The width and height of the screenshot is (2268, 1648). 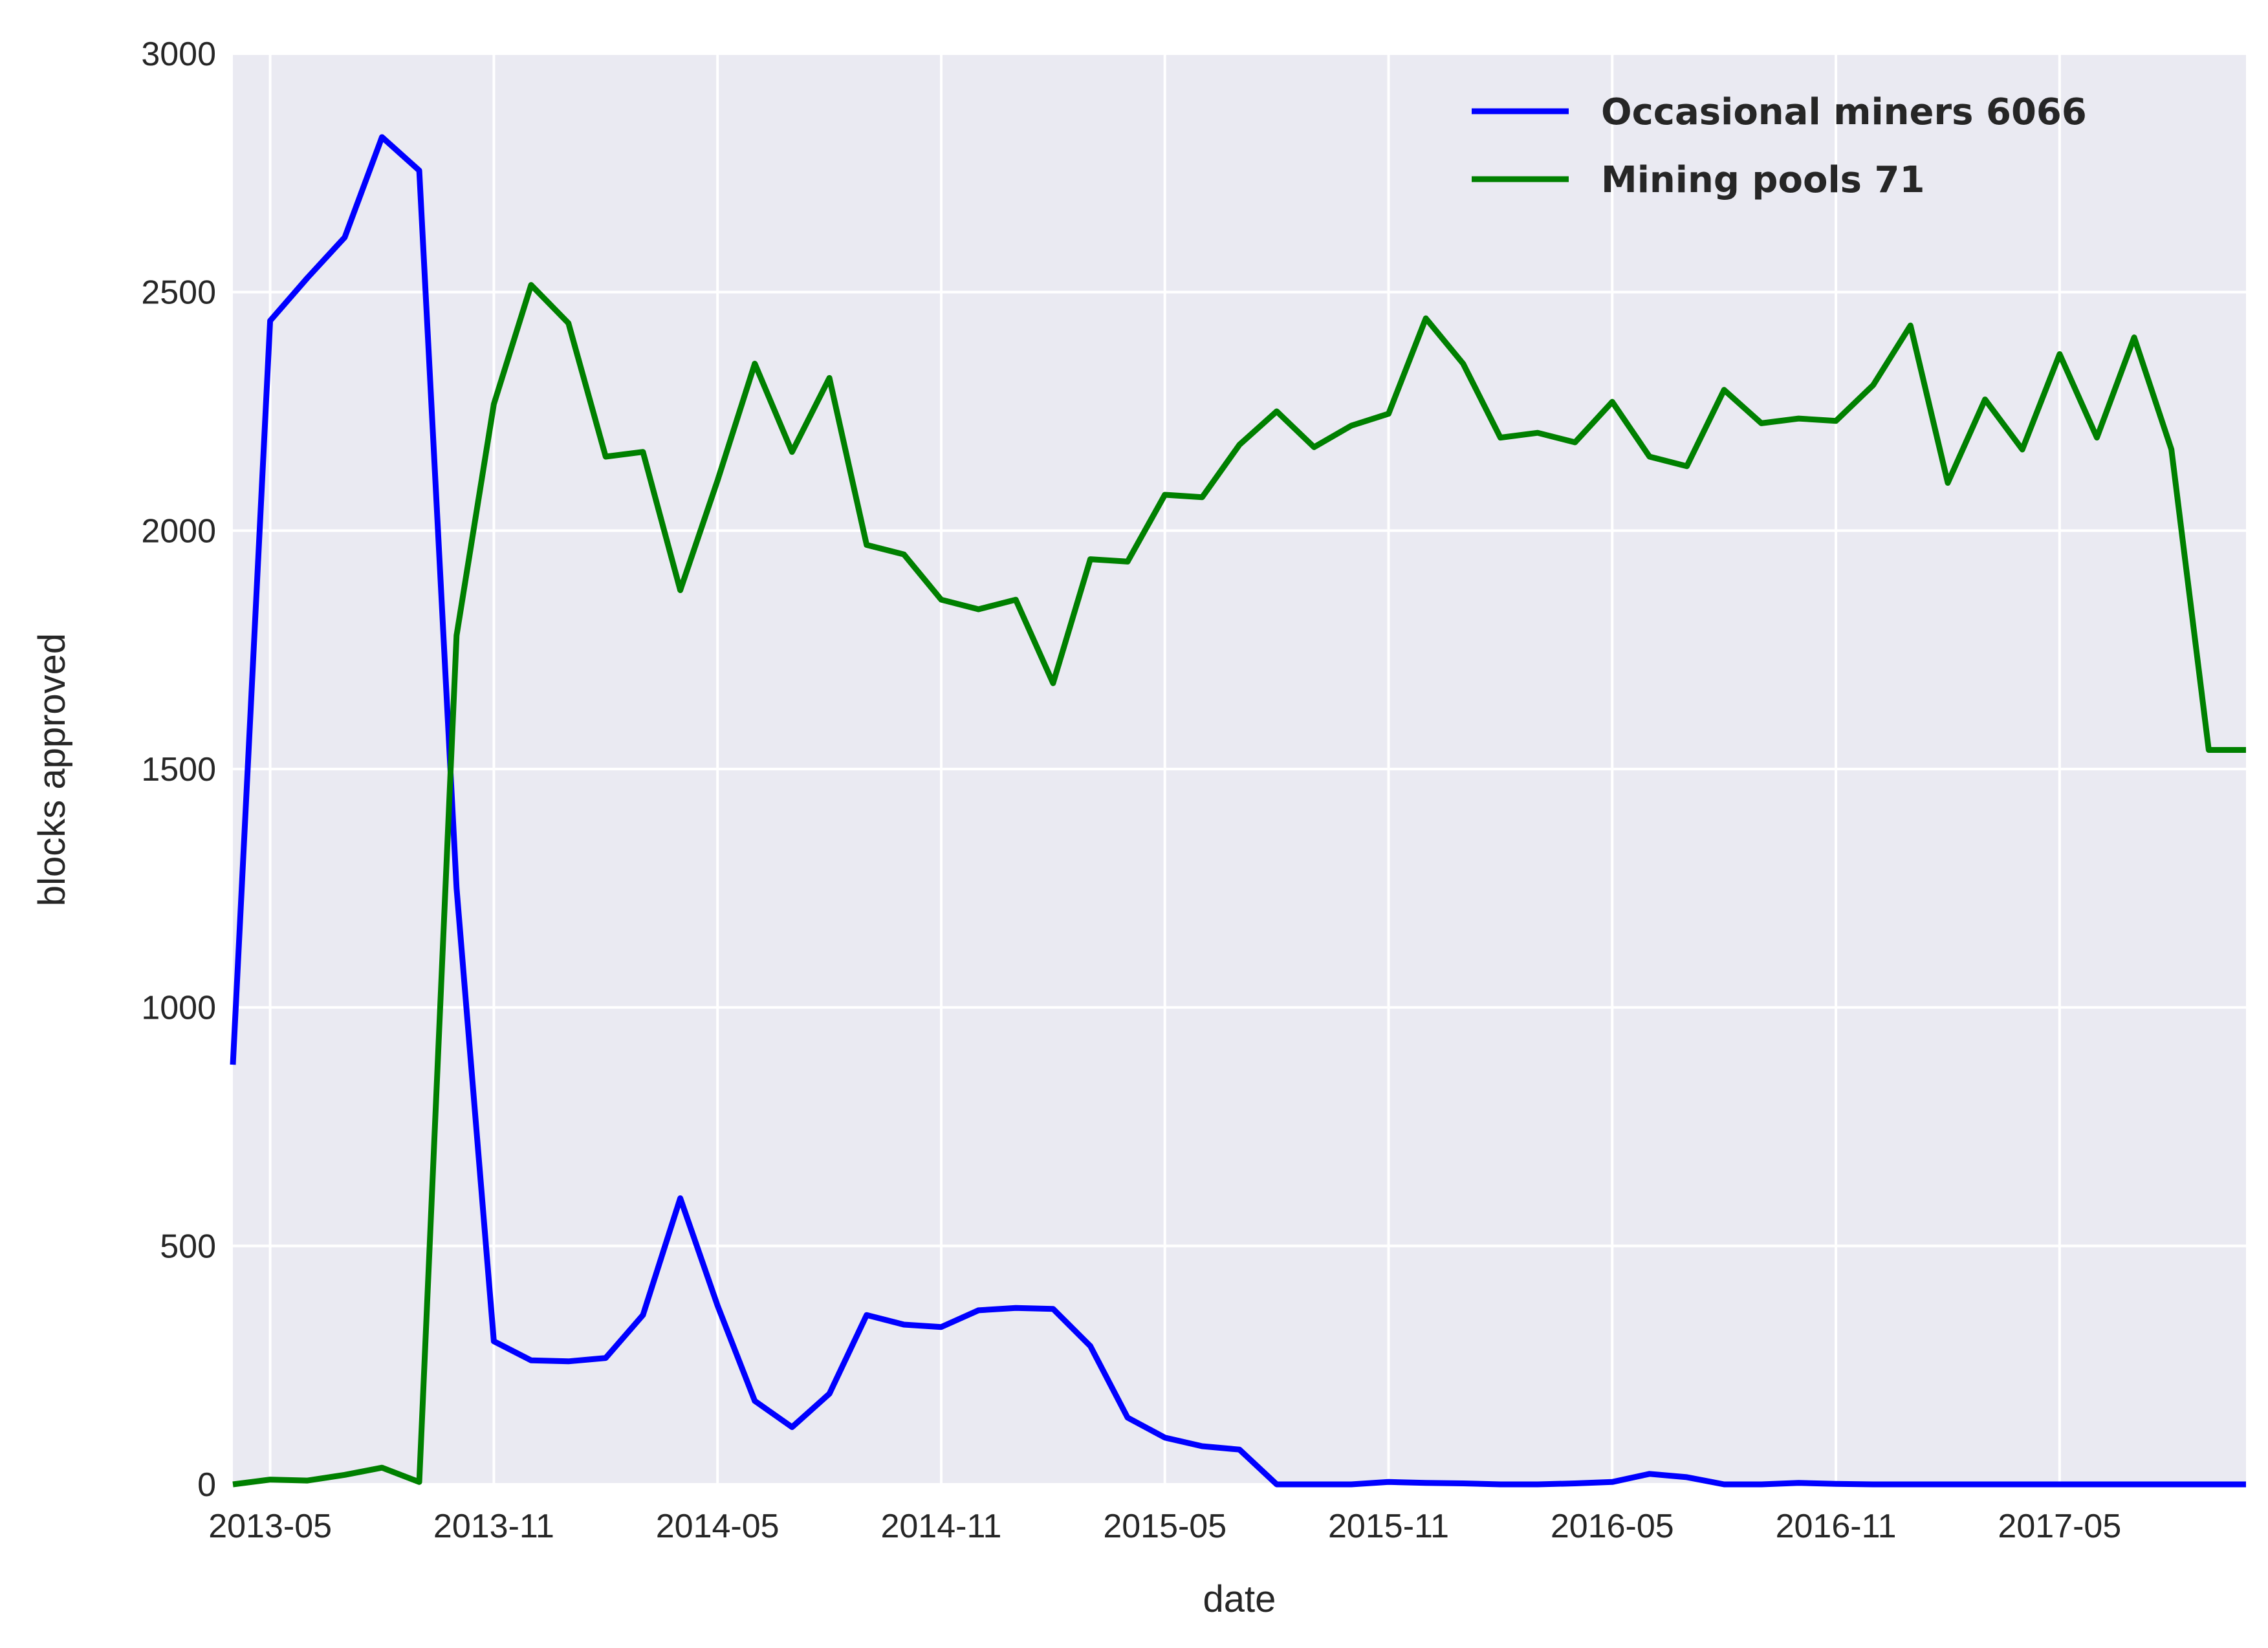 What do you see at coordinates (1837, 1527) in the screenshot?
I see `x-tick-label: 2016-11` at bounding box center [1837, 1527].